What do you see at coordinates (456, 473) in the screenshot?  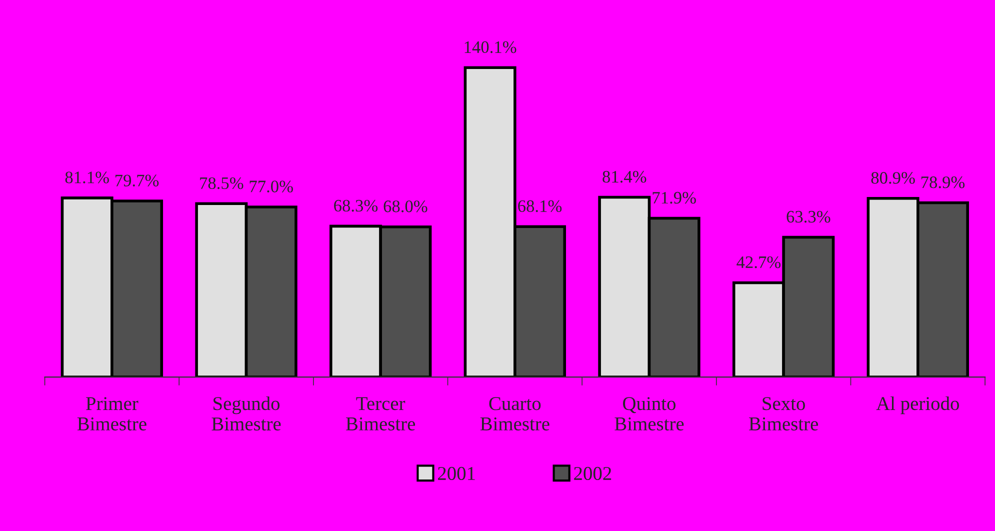 I see `legend-label: 2001` at bounding box center [456, 473].